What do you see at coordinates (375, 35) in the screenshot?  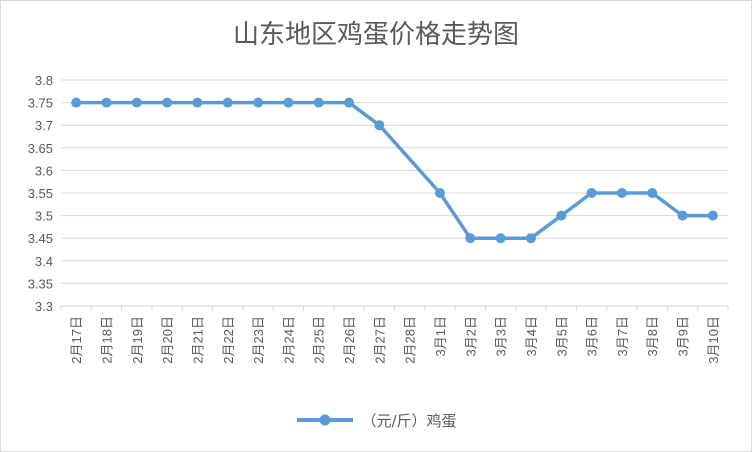 I see `chart-title: 山东地区鸡蛋价格走势图` at bounding box center [375, 35].